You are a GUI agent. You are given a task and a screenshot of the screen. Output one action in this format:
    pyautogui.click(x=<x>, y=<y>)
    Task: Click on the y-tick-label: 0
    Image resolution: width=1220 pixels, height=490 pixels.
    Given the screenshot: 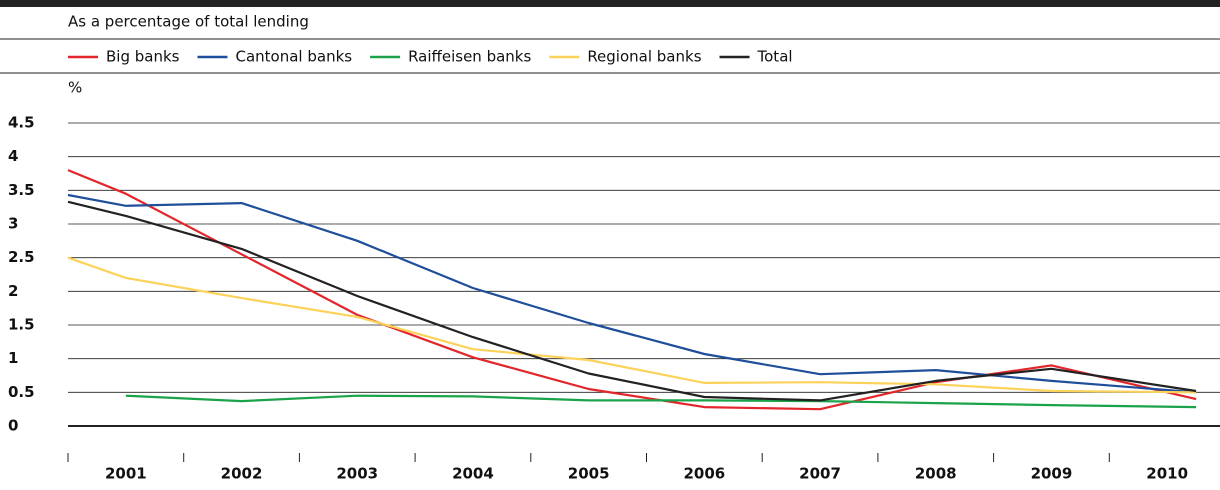 What is the action you would take?
    pyautogui.click(x=13, y=426)
    